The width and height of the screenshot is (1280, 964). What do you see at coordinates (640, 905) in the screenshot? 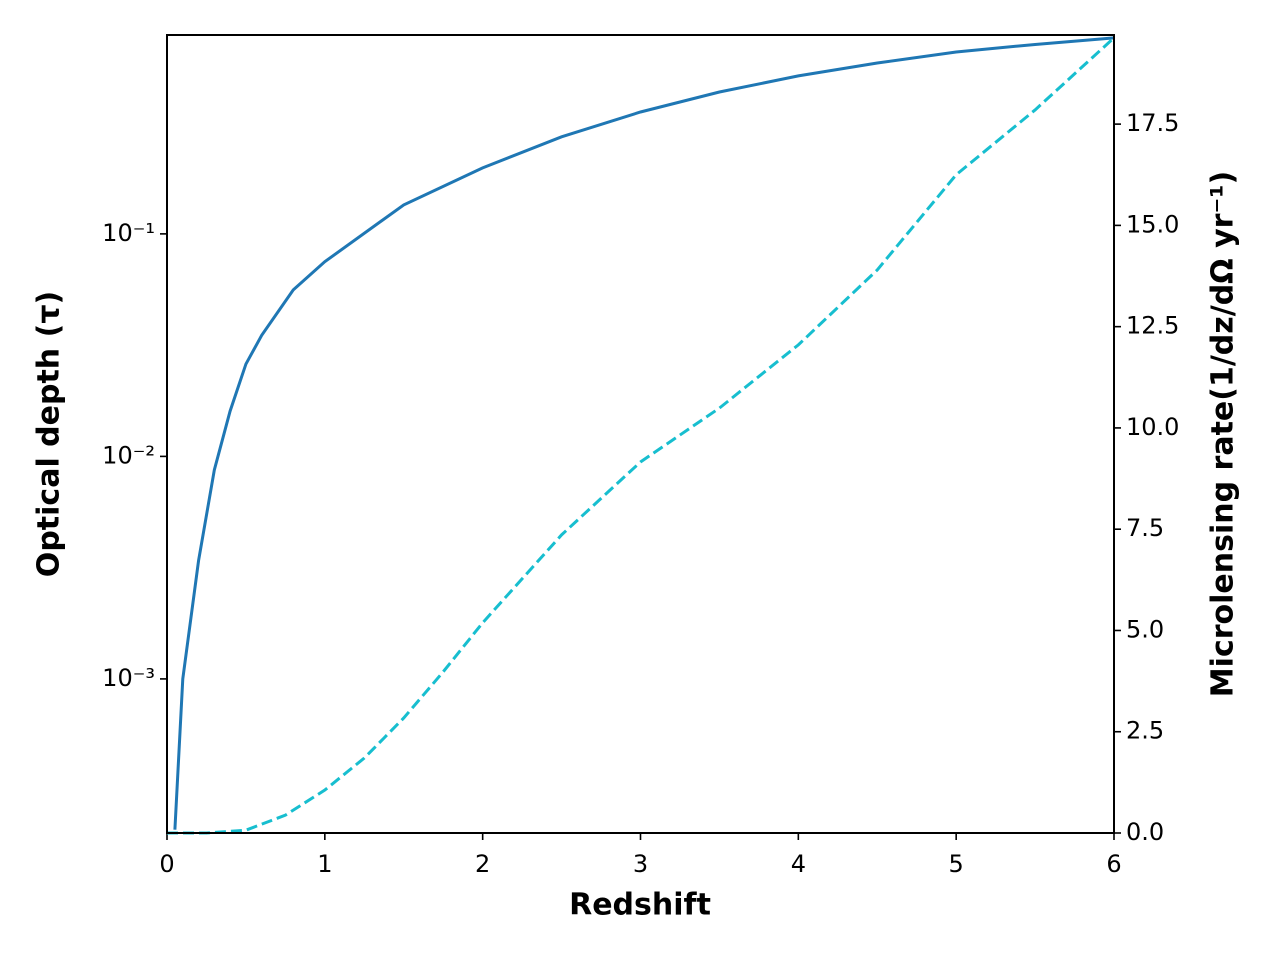
I see `x-axis-label: Redshift` at bounding box center [640, 905].